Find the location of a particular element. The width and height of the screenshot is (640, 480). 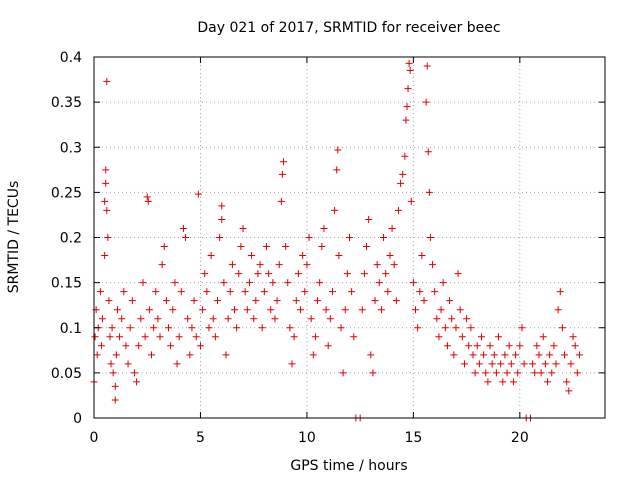

x-axis-label: GPS time / hours is located at coordinates (348, 466).